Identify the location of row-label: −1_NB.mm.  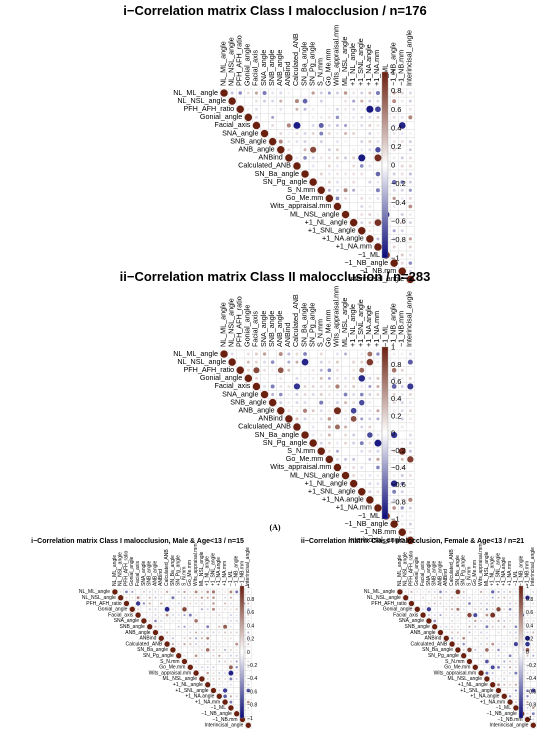
(224, 720).